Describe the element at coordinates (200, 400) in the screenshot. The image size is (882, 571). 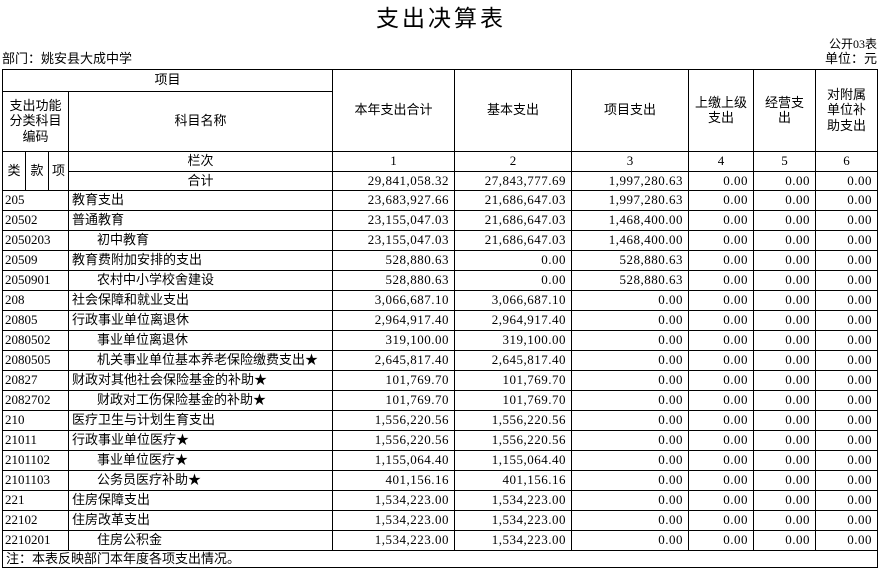
I see `row-subject-name: 财政对工伤保险基金的补助★` at that location.